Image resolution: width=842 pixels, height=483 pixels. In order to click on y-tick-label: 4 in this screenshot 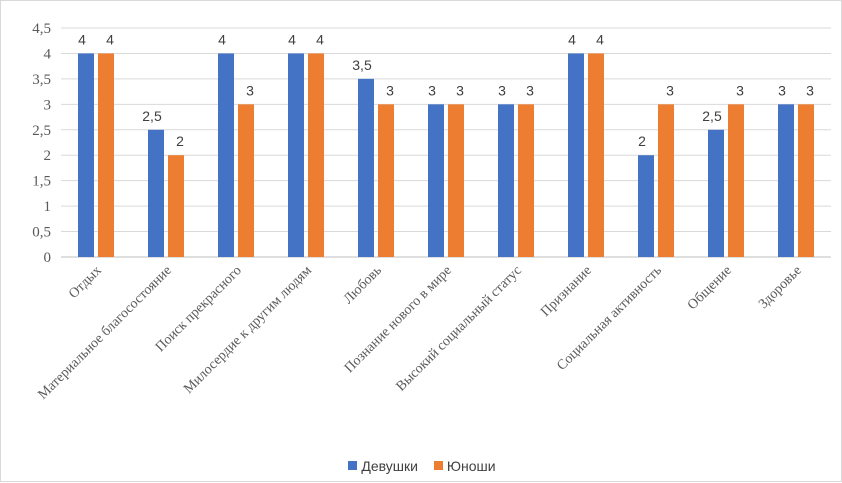, I will do `click(48, 54)`.